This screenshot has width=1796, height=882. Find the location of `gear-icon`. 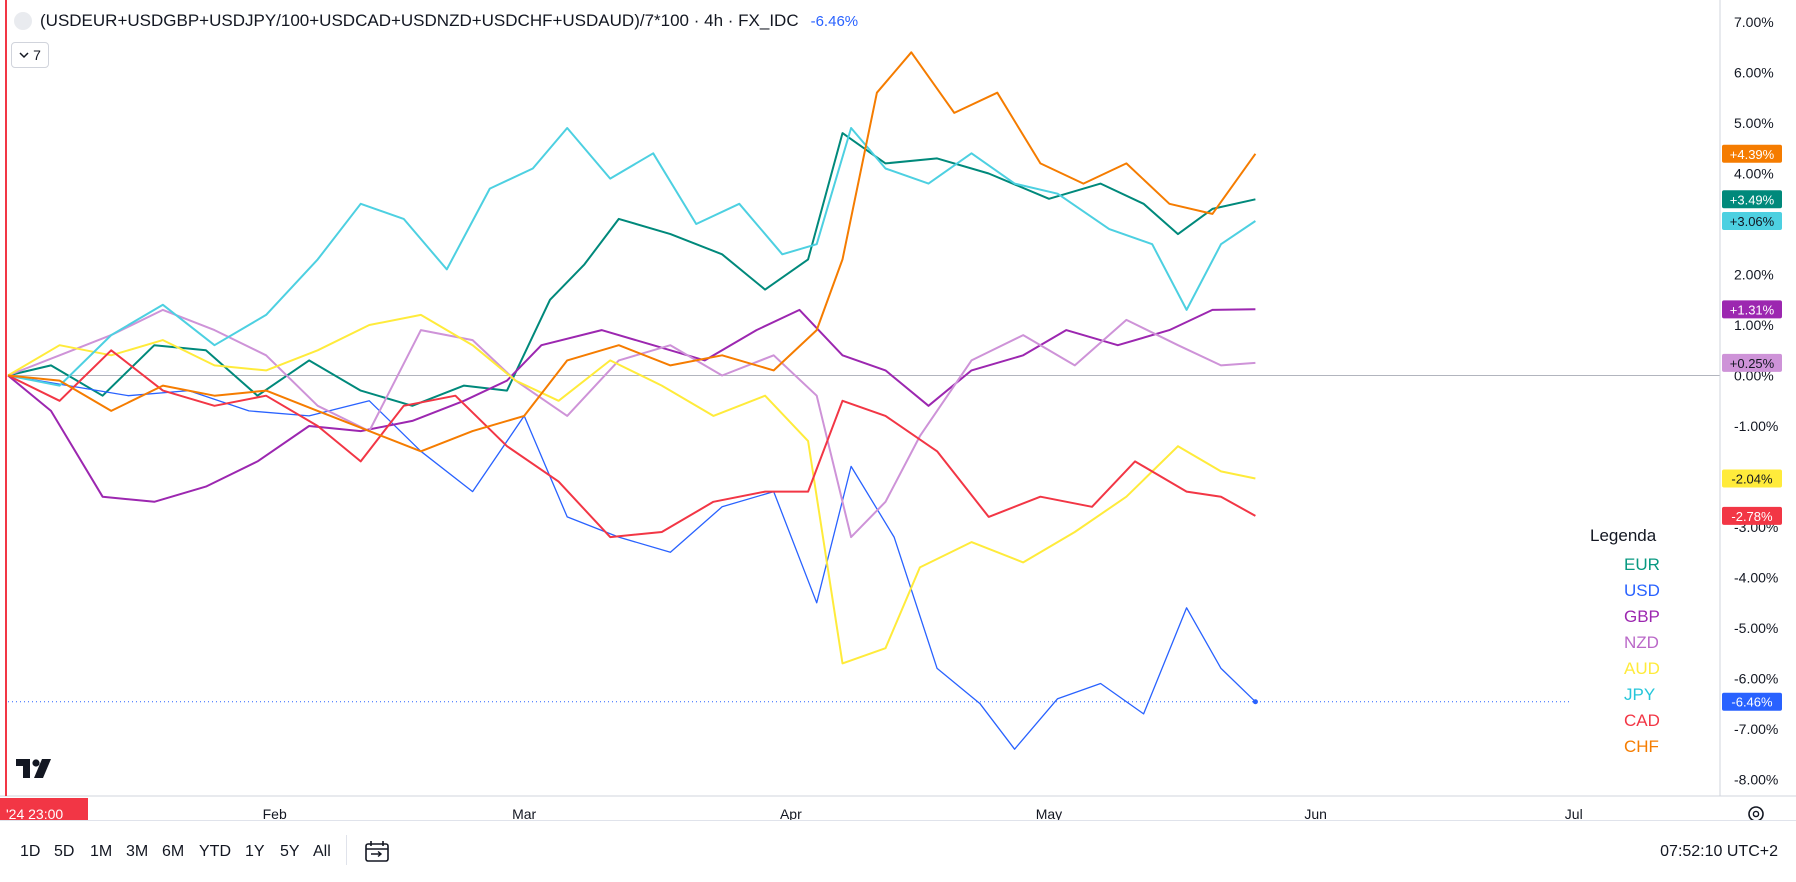

gear-icon is located at coordinates (1756, 813).